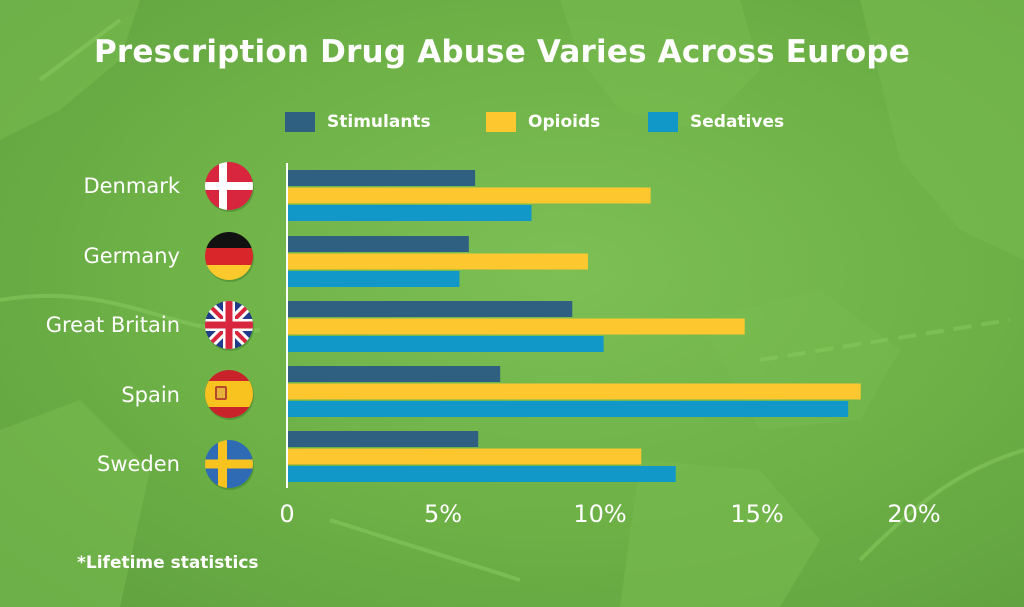  I want to click on footnote: *Lifetime statistics, so click(168, 563).